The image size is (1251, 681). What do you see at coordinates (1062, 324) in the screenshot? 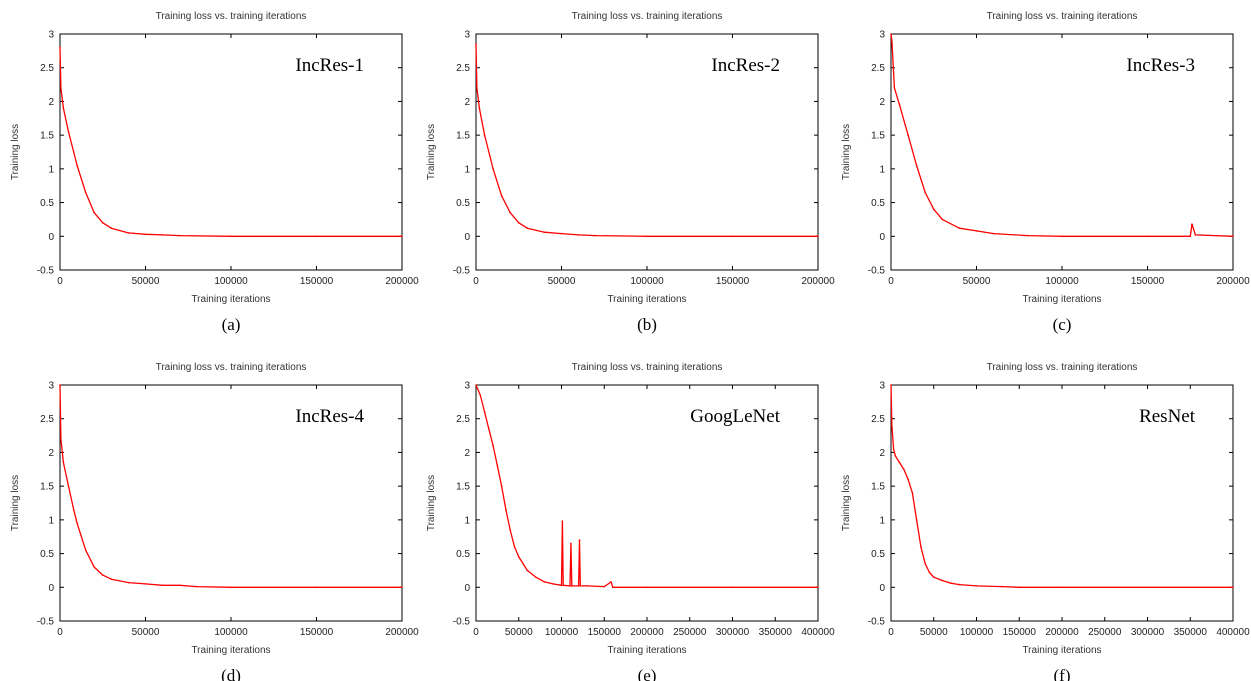
I see `panel-label: (c)` at bounding box center [1062, 324].